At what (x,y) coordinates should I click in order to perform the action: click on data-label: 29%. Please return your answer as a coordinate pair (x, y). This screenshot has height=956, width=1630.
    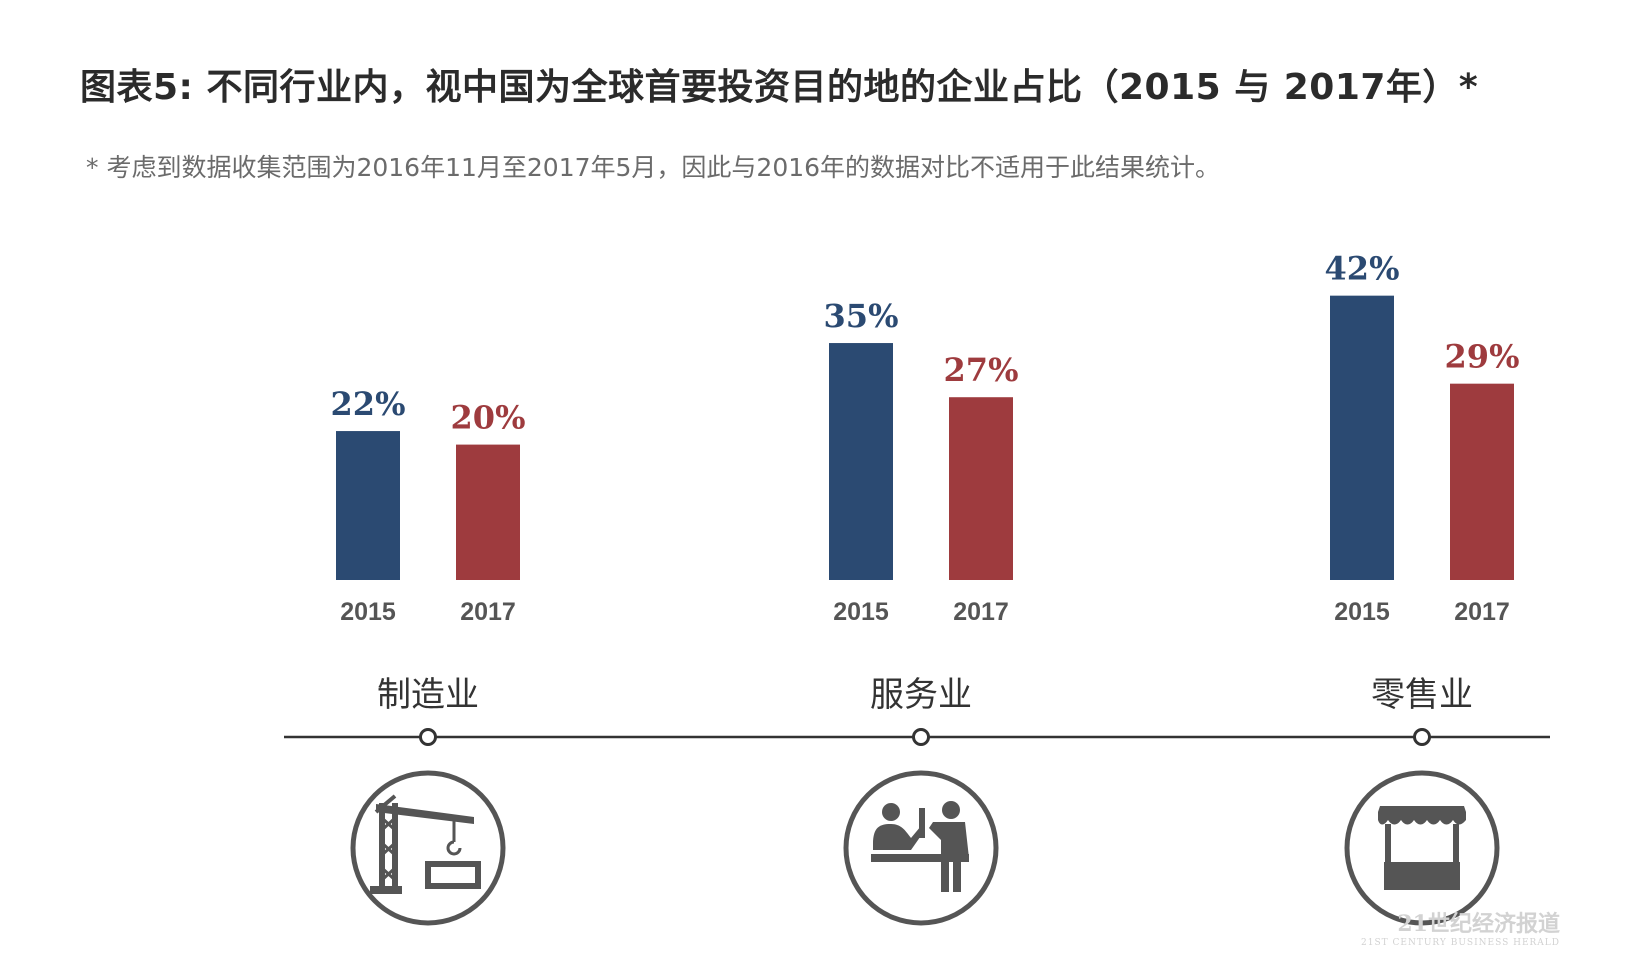
    Looking at the image, I should click on (1482, 357).